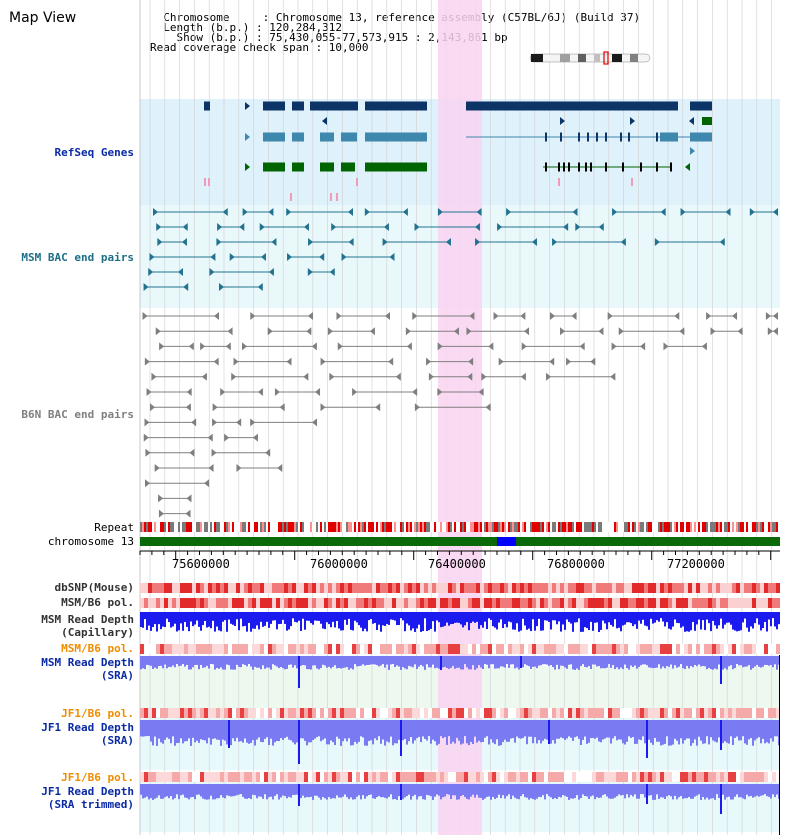  I want to click on repeat-track, so click(460, 527).